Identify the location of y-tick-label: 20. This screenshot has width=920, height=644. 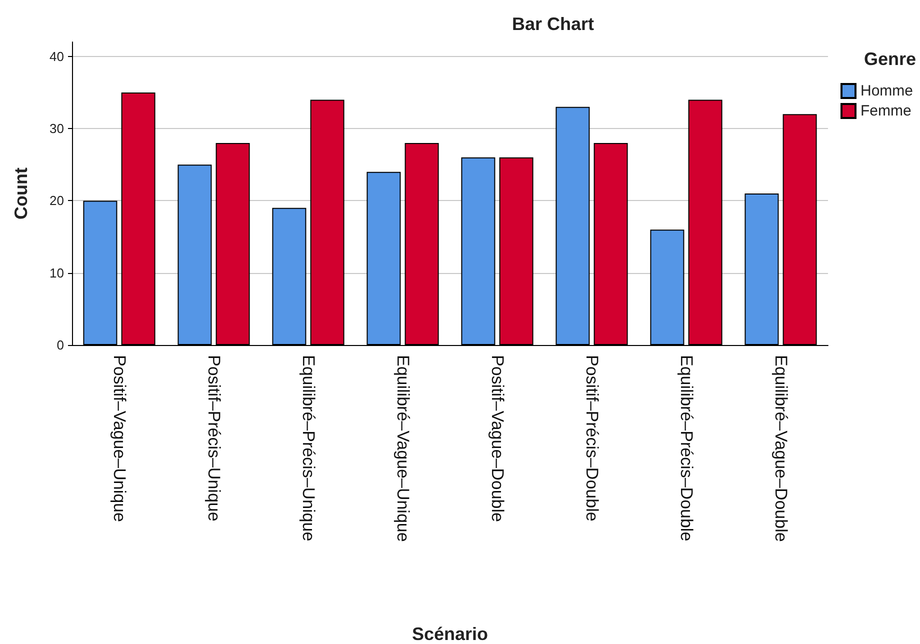
(57, 200).